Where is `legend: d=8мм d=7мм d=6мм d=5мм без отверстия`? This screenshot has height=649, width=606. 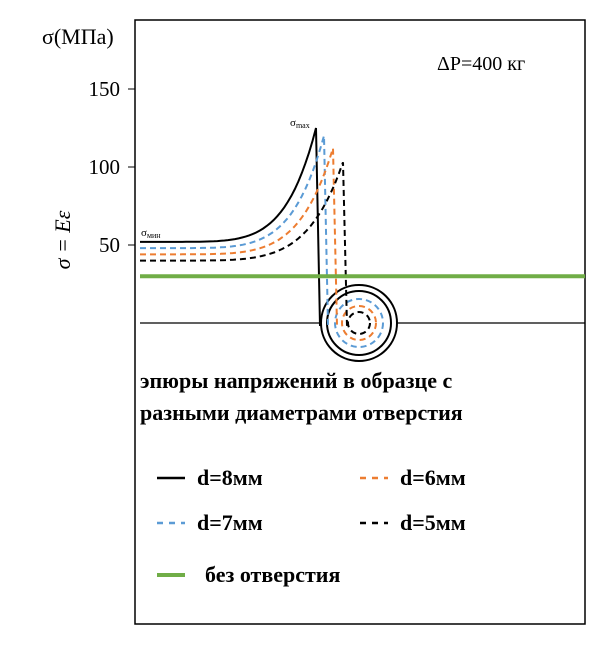
legend: d=8мм d=7мм d=6мм d=5мм без отверстия is located at coordinates (311, 526).